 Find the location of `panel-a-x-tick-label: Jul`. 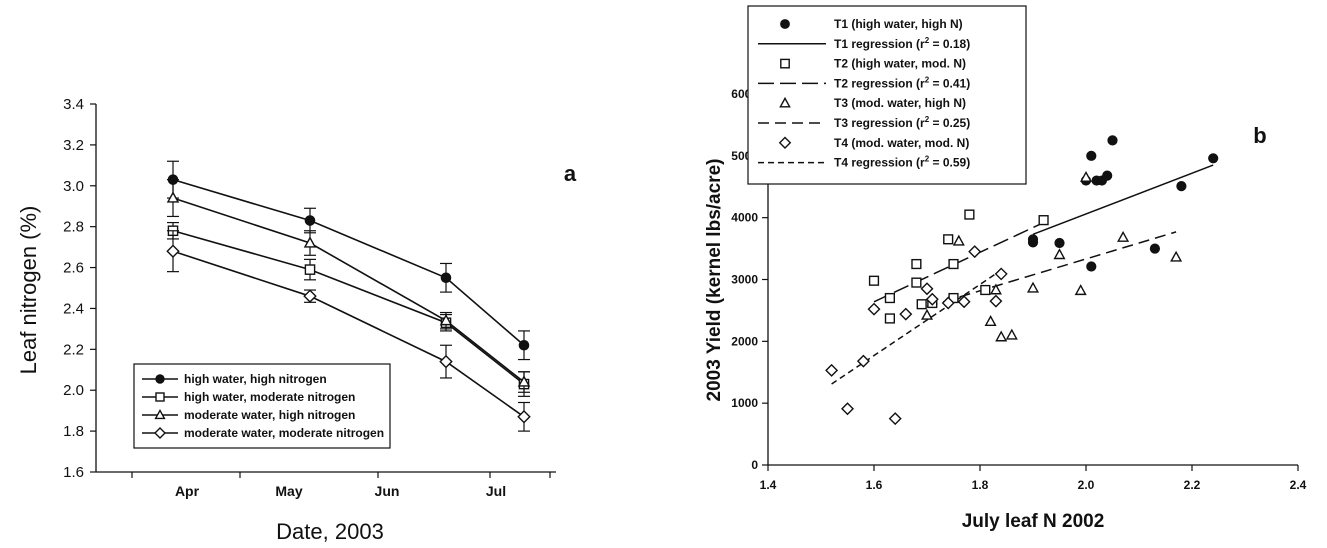

panel-a-x-tick-label: Jul is located at coordinates (496, 491).